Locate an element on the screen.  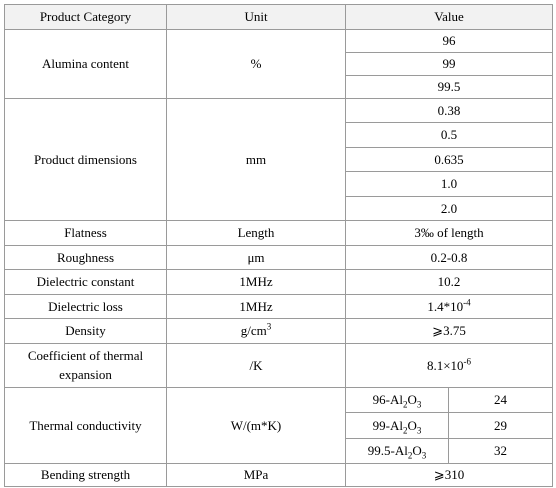
table-row: 99.5 is located at coordinates (279, 87).